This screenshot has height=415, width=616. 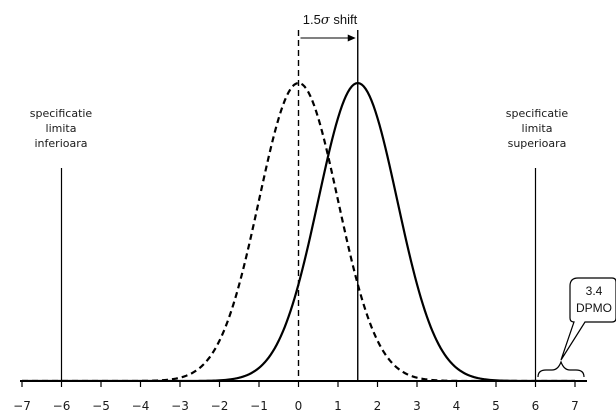 I want to click on lower-spec-label-line-3: inferioara, so click(x=61, y=143).